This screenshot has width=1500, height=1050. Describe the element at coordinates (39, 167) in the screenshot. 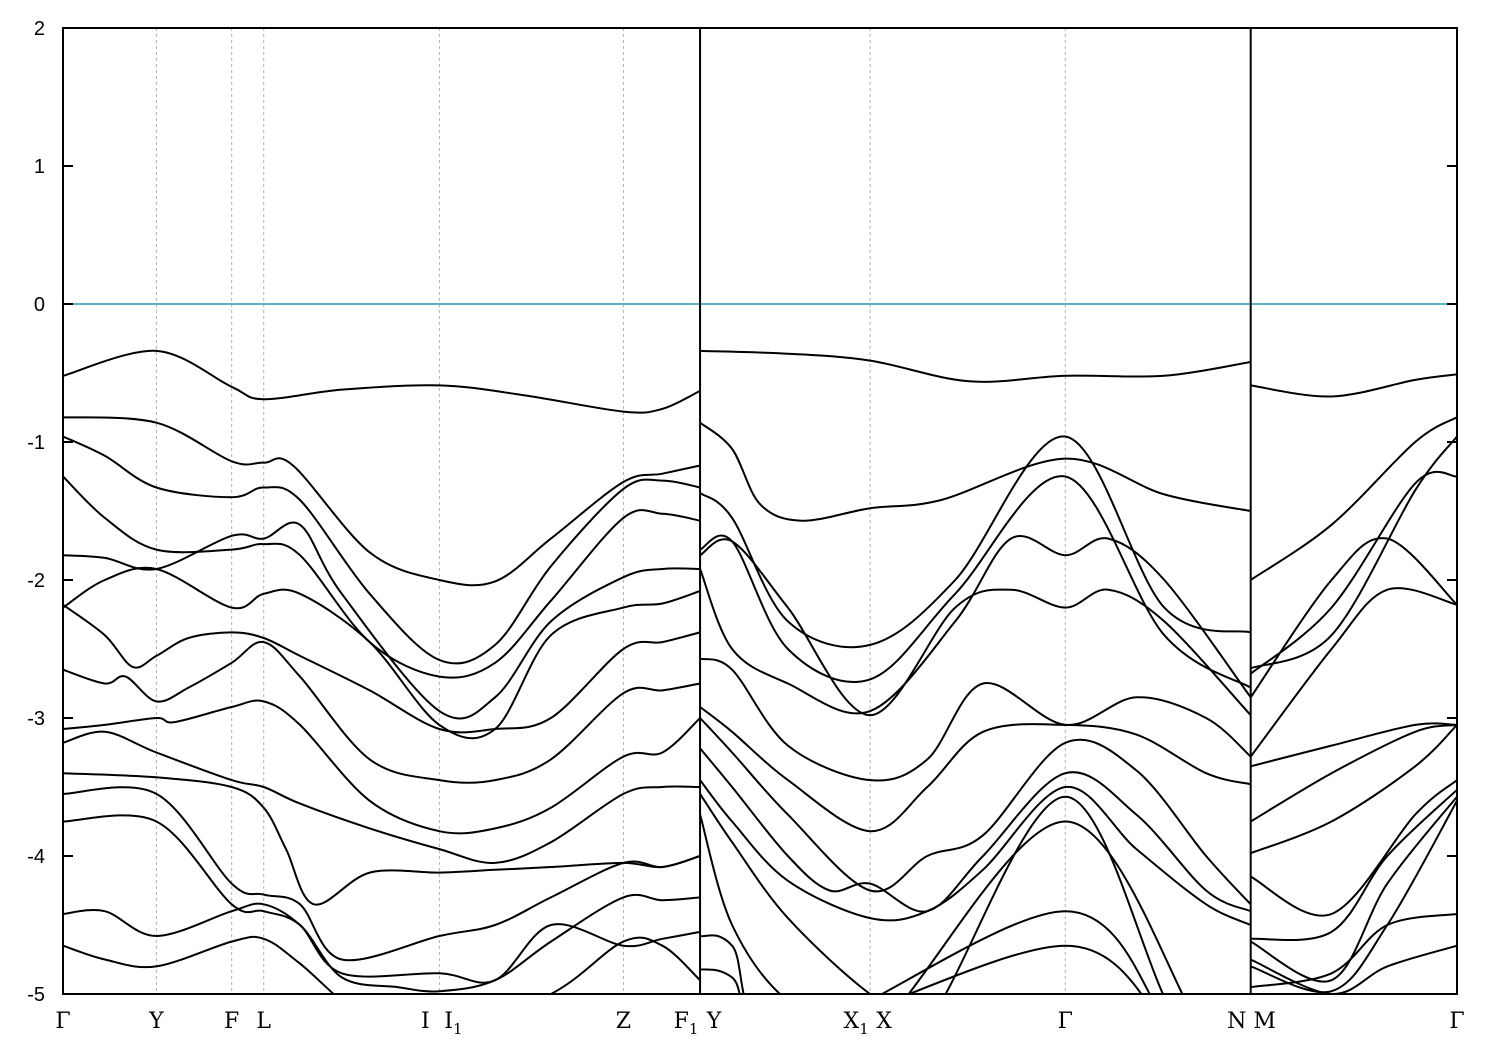

I see `y-tick-label: 1` at that location.